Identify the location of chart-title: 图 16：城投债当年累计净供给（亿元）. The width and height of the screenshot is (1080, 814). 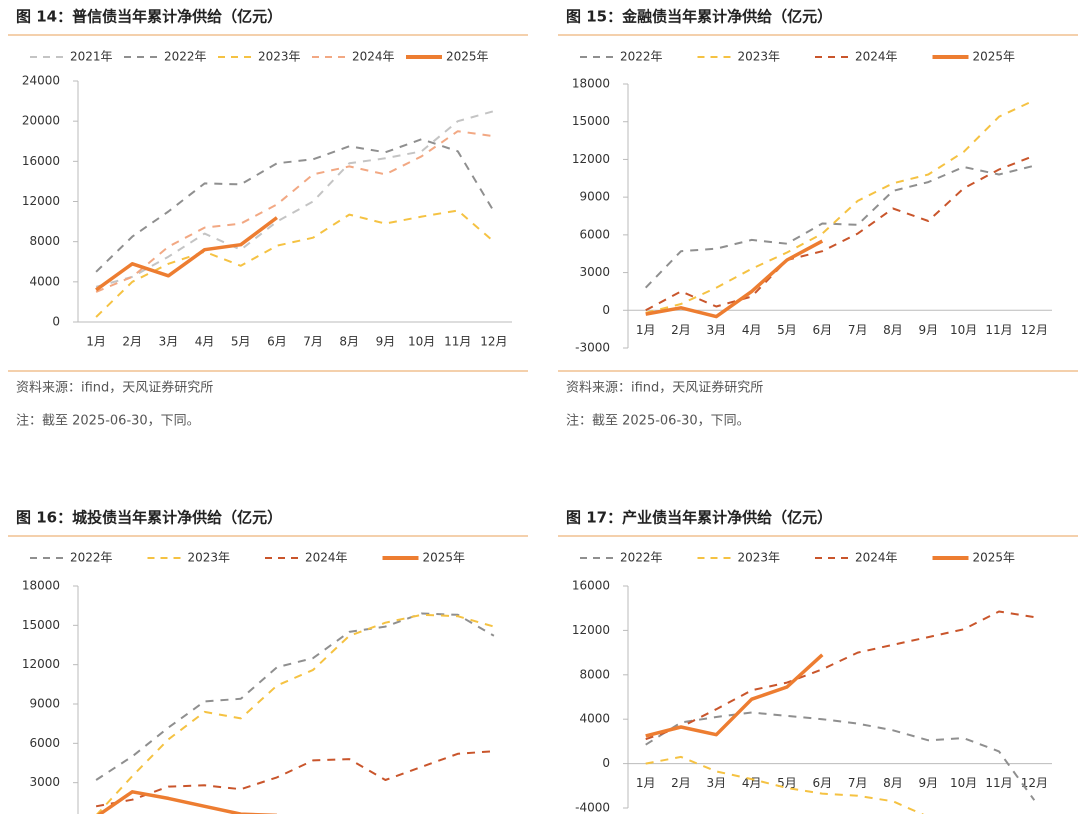
(149, 518).